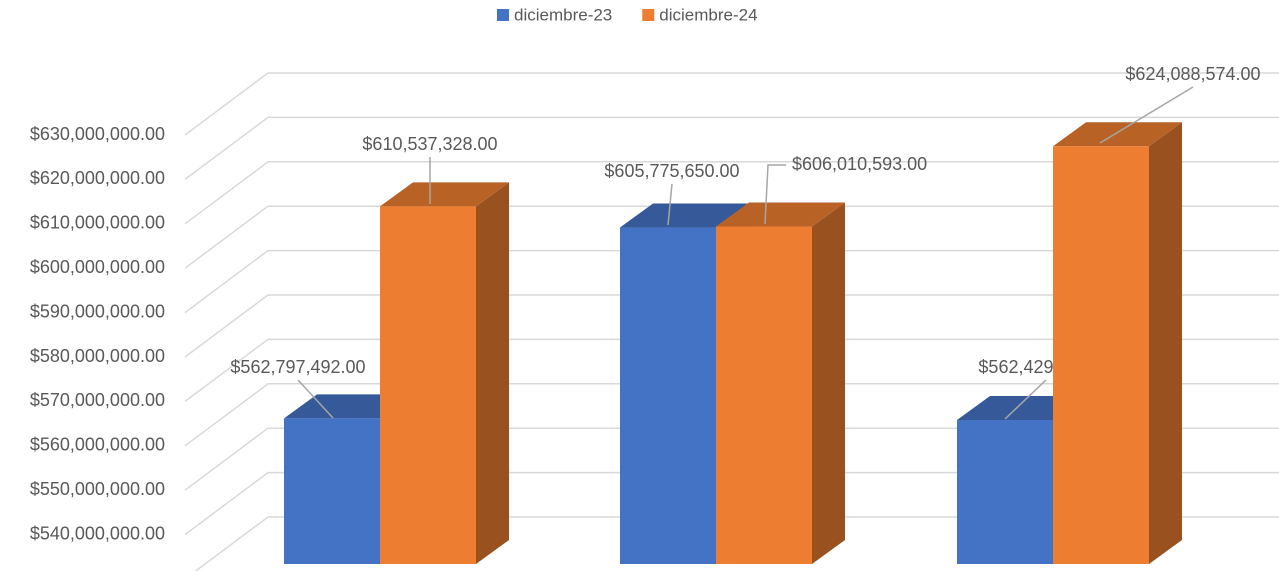 The width and height of the screenshot is (1279, 571). What do you see at coordinates (563, 14) in the screenshot?
I see `legend-label: diciembre-23` at bounding box center [563, 14].